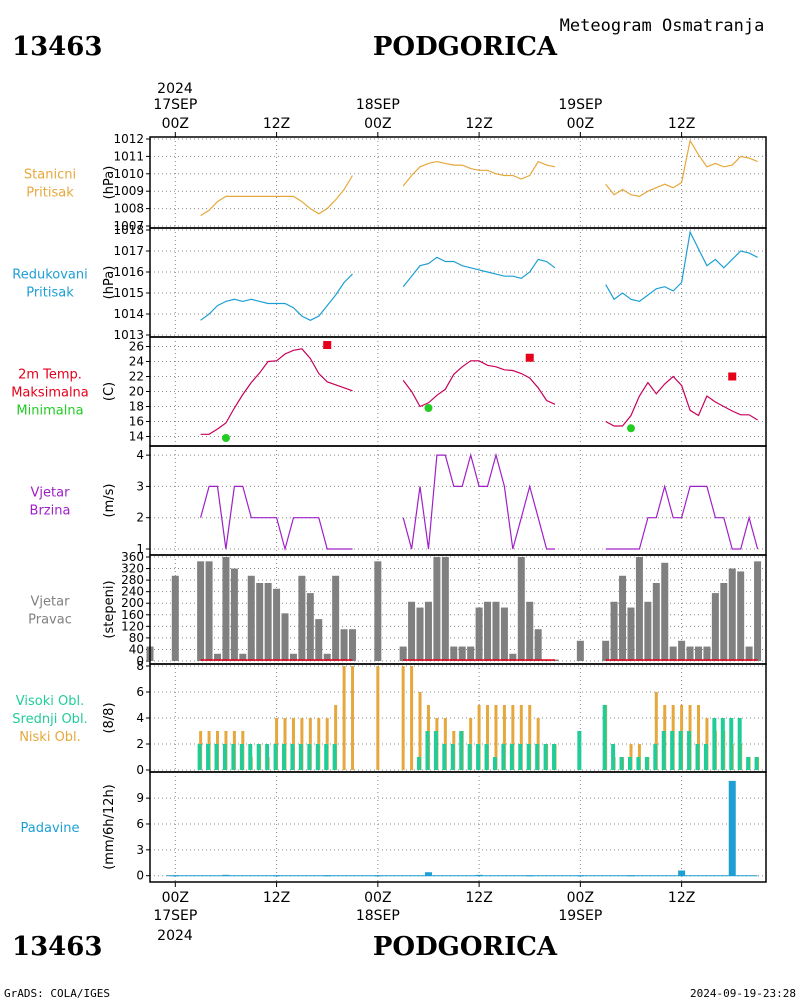 This screenshot has height=1000, width=800. What do you see at coordinates (479, 272) in the screenshot?
I see `series-line-reduced-pressure` at bounding box center [479, 272].